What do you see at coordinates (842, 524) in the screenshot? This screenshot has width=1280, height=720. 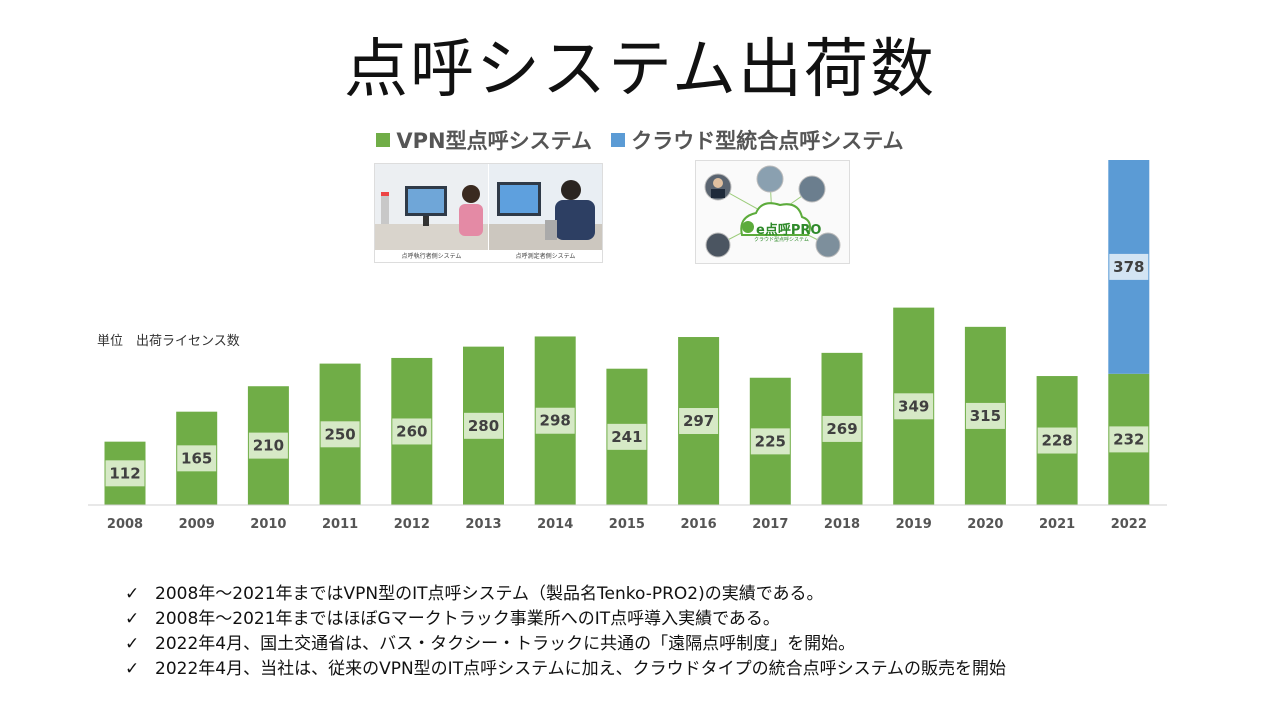 I see `x-tick-label: 2018` at bounding box center [842, 524].